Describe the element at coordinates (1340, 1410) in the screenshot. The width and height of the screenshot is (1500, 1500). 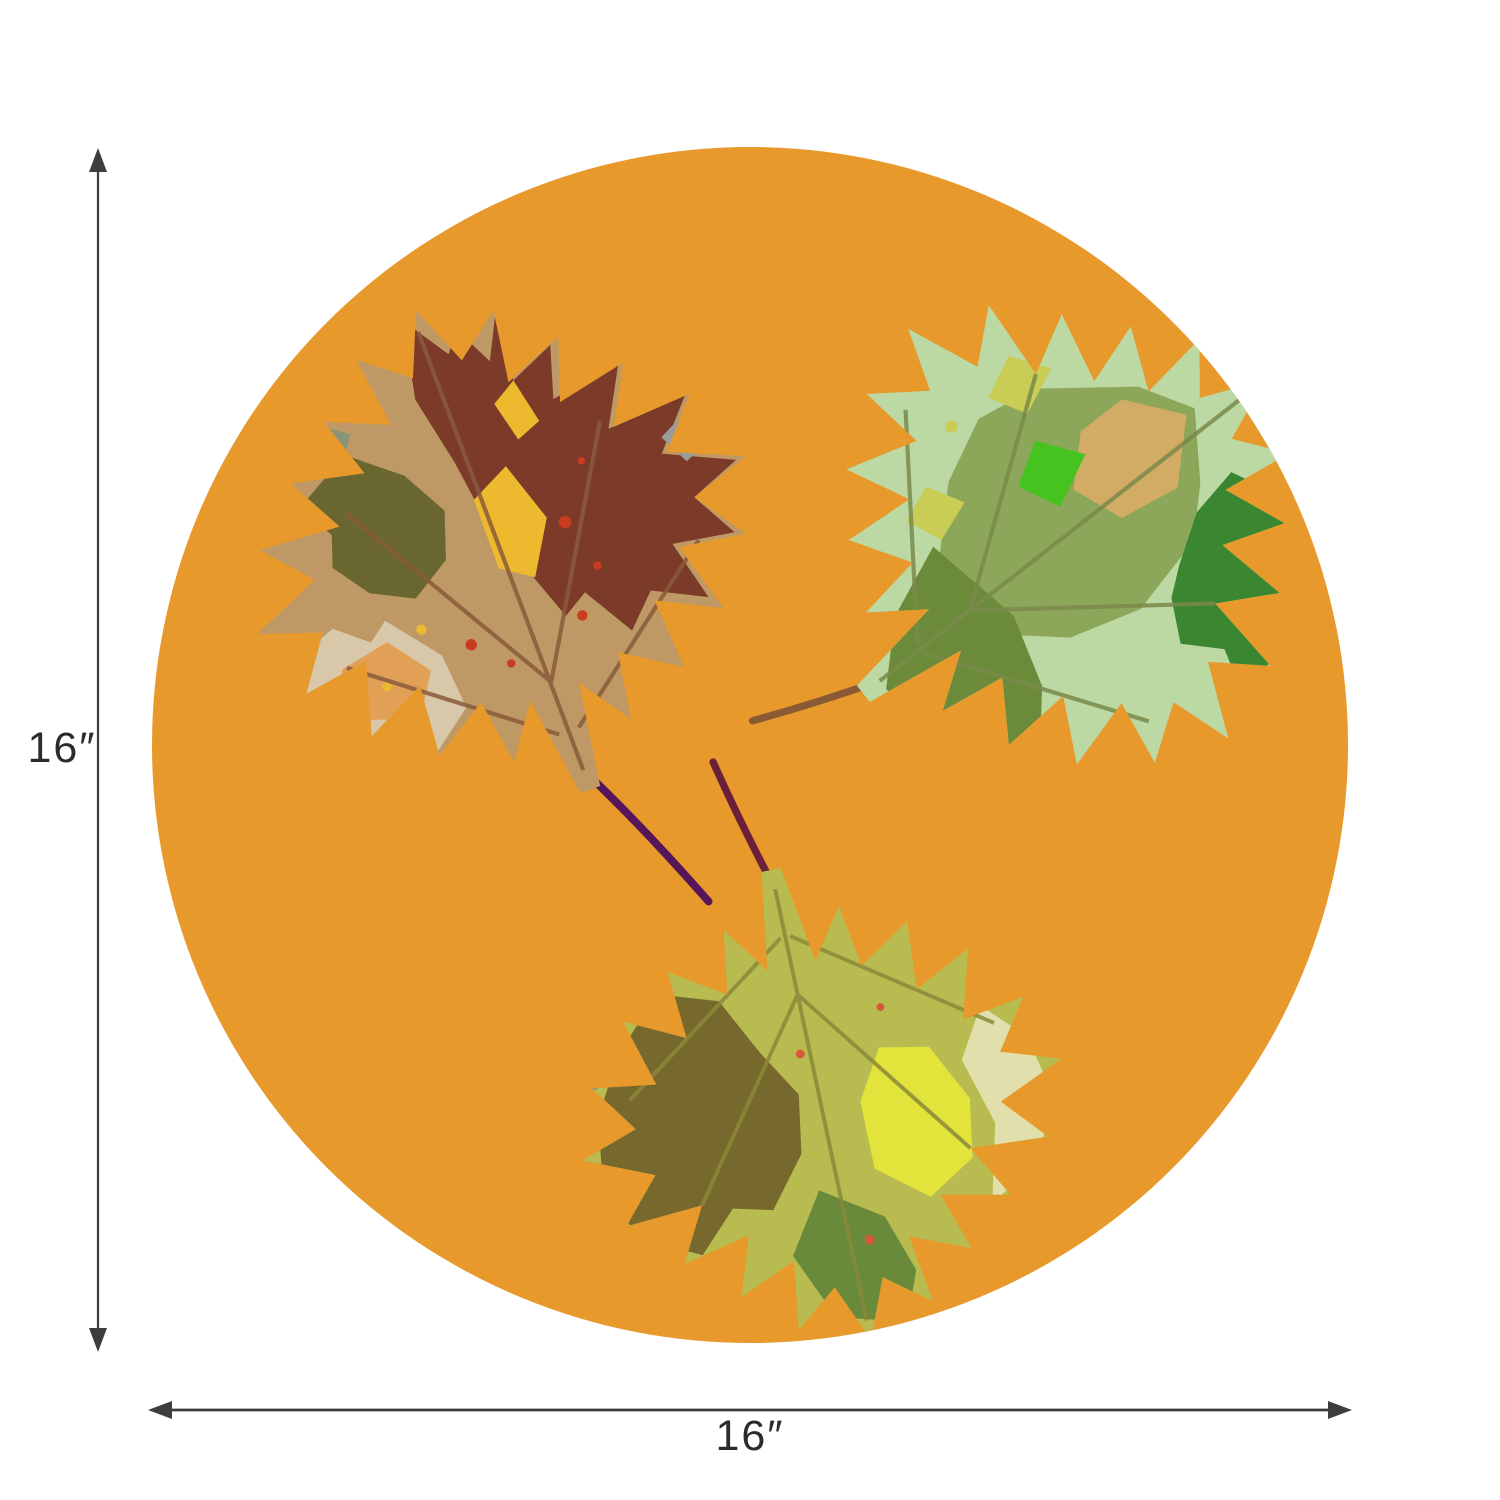
I see `arrow-right-icon` at that location.